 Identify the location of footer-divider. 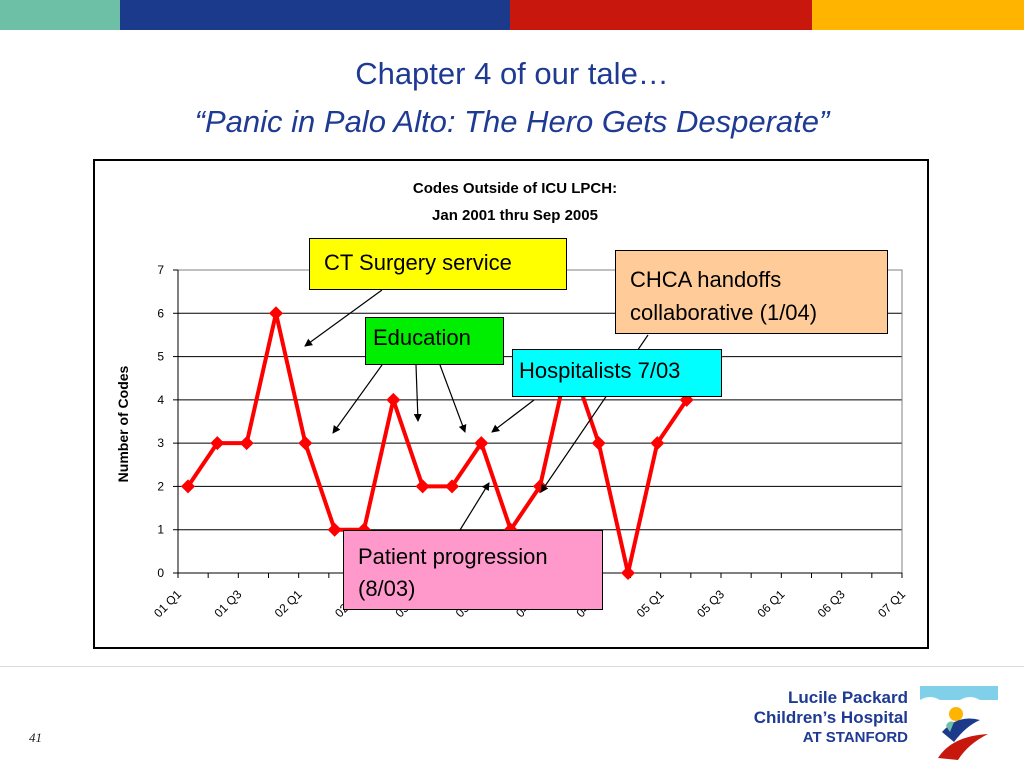
(512, 666).